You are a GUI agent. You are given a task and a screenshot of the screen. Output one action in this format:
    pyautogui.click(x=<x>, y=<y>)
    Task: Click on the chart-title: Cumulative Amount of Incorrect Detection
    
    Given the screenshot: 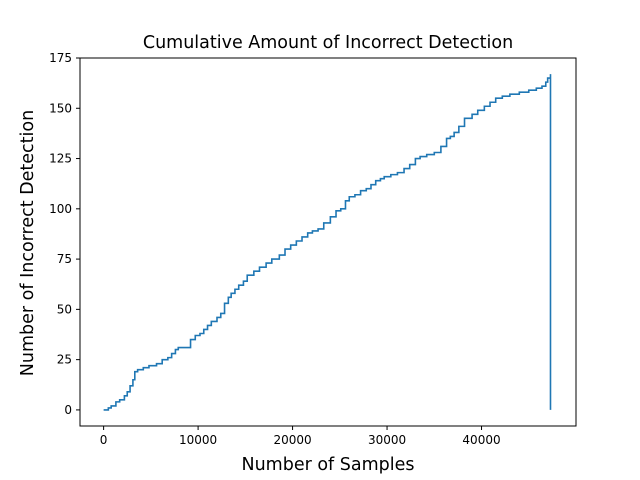 What is the action you would take?
    pyautogui.click(x=328, y=43)
    